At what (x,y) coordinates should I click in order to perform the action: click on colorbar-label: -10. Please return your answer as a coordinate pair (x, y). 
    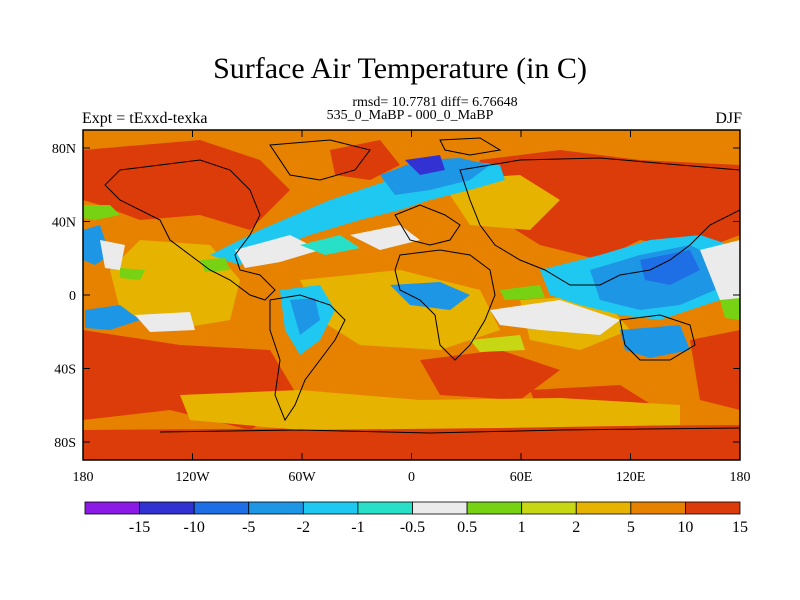
    Looking at the image, I should click on (194, 527).